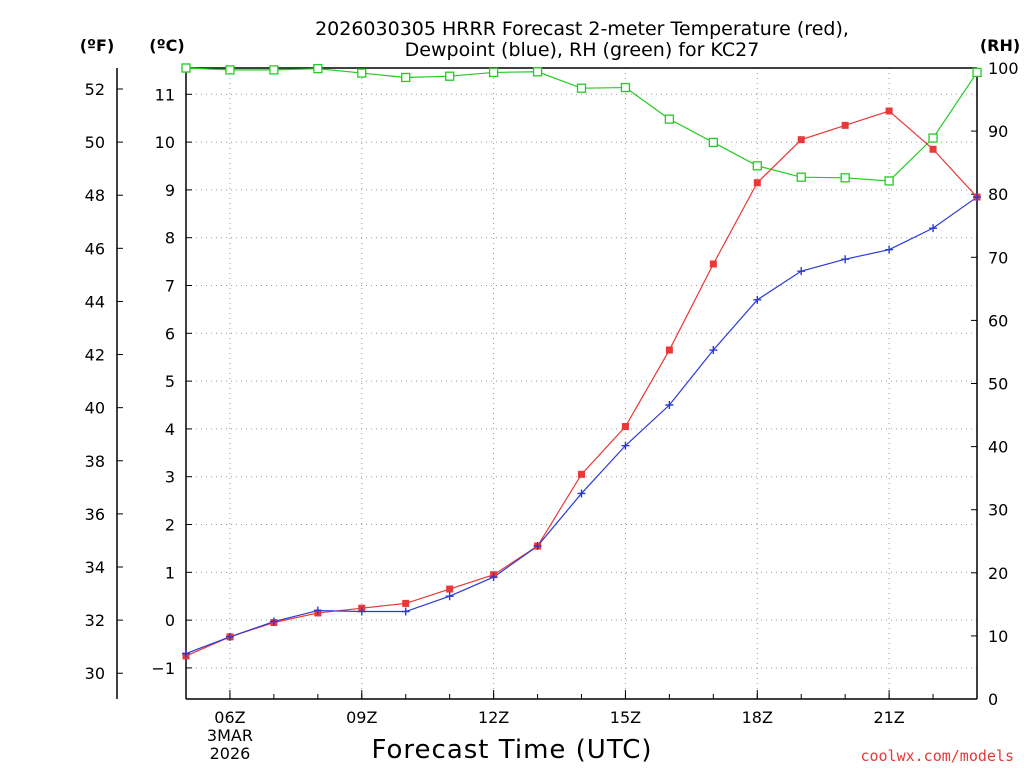  Describe the element at coordinates (998, 510) in the screenshot. I see `rh-tick-label: 30` at that location.